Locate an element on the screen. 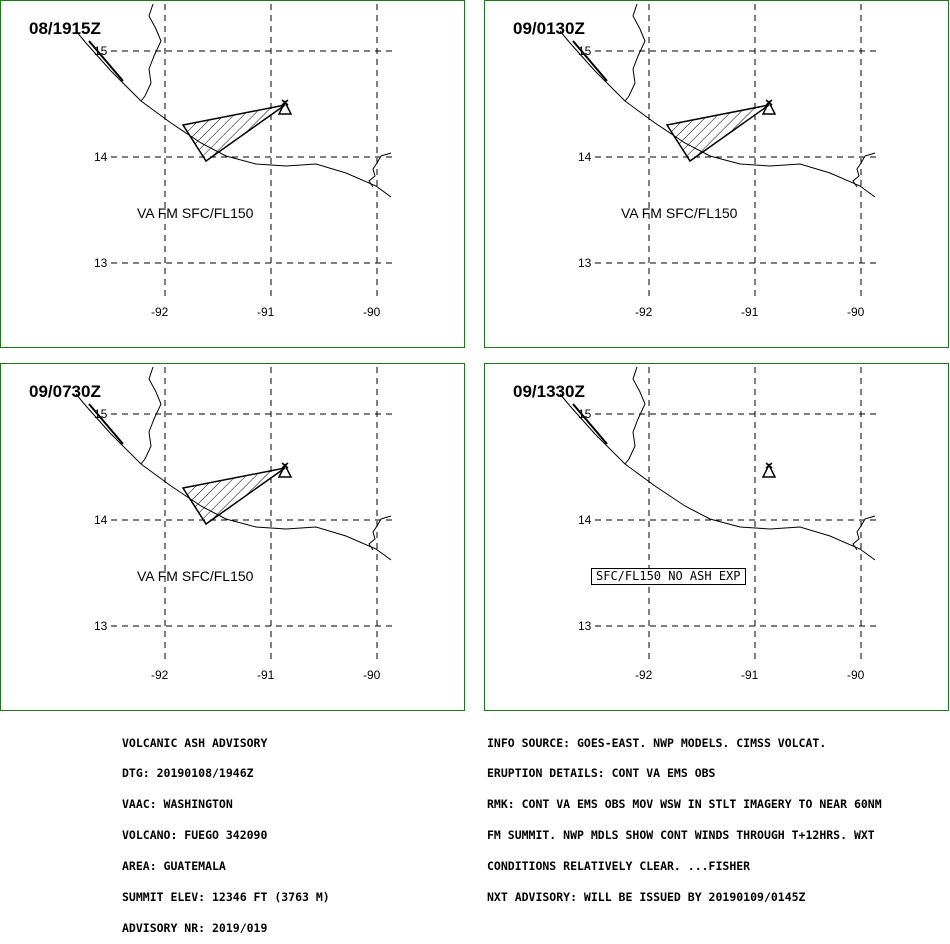 Image resolution: width=950 pixels, height=944 pixels. no-ash-label: SFC/FL150 NO ASH EXP is located at coordinates (668, 576).